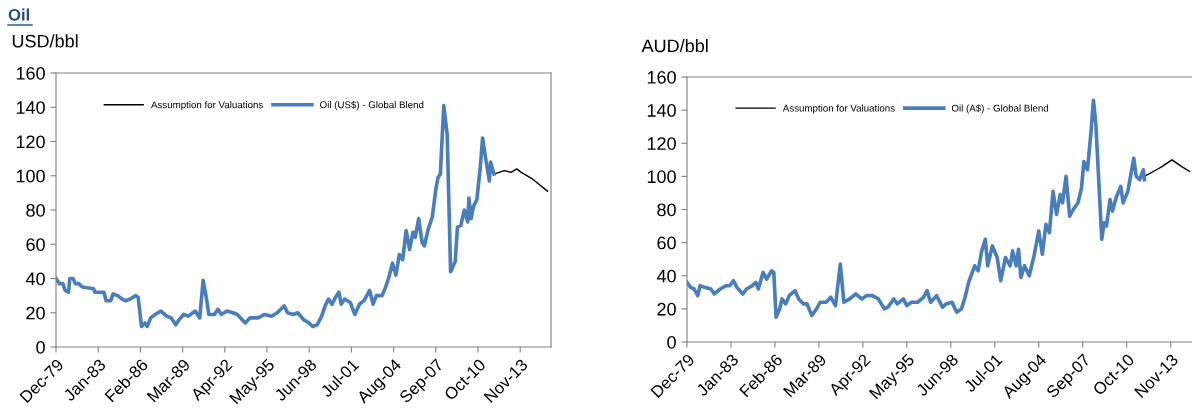 This screenshot has width=1192, height=410. I want to click on legend-label: Oil (A$) - Global Blend, so click(1000, 109).